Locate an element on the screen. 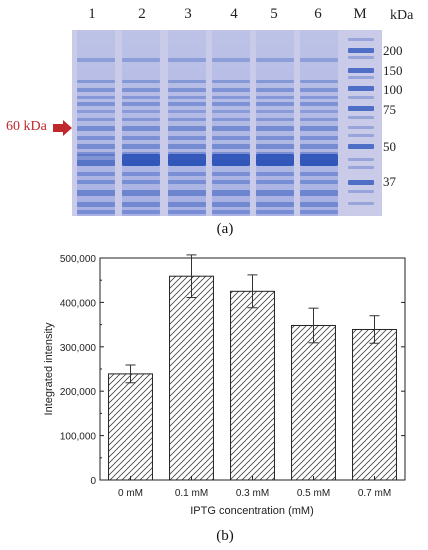  x-axis: 0 mM 0.1 mM 0.3 mM 0.5 mM 0.7 mM is located at coordinates (254, 487).